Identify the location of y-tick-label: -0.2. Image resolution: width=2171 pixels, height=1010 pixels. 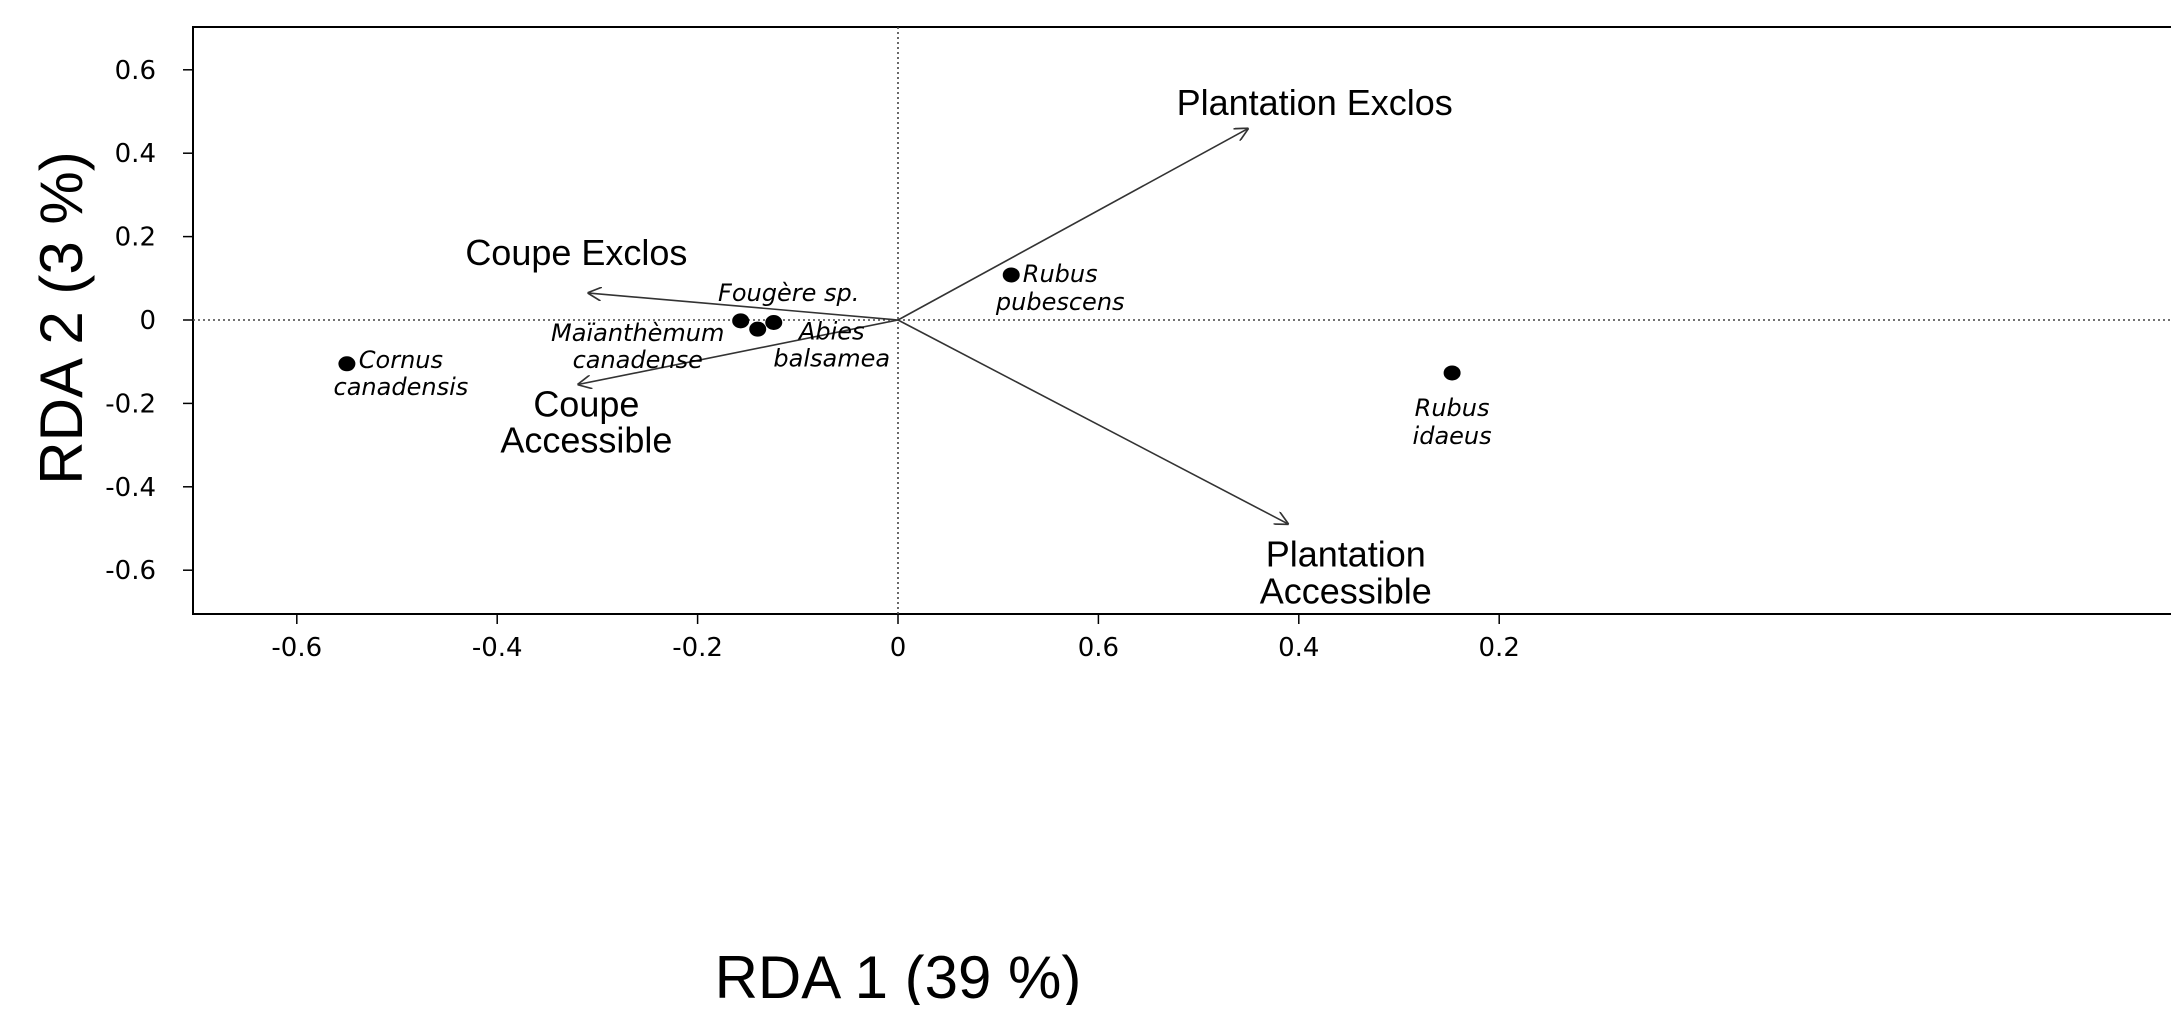
(130, 404).